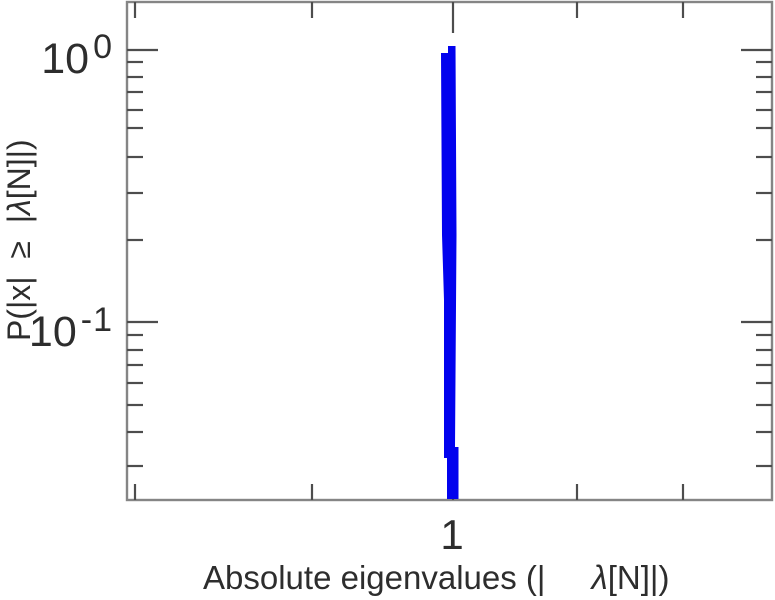  Describe the element at coordinates (19, 169) in the screenshot. I see `y-axis-title-suffix: [N]|)` at that location.